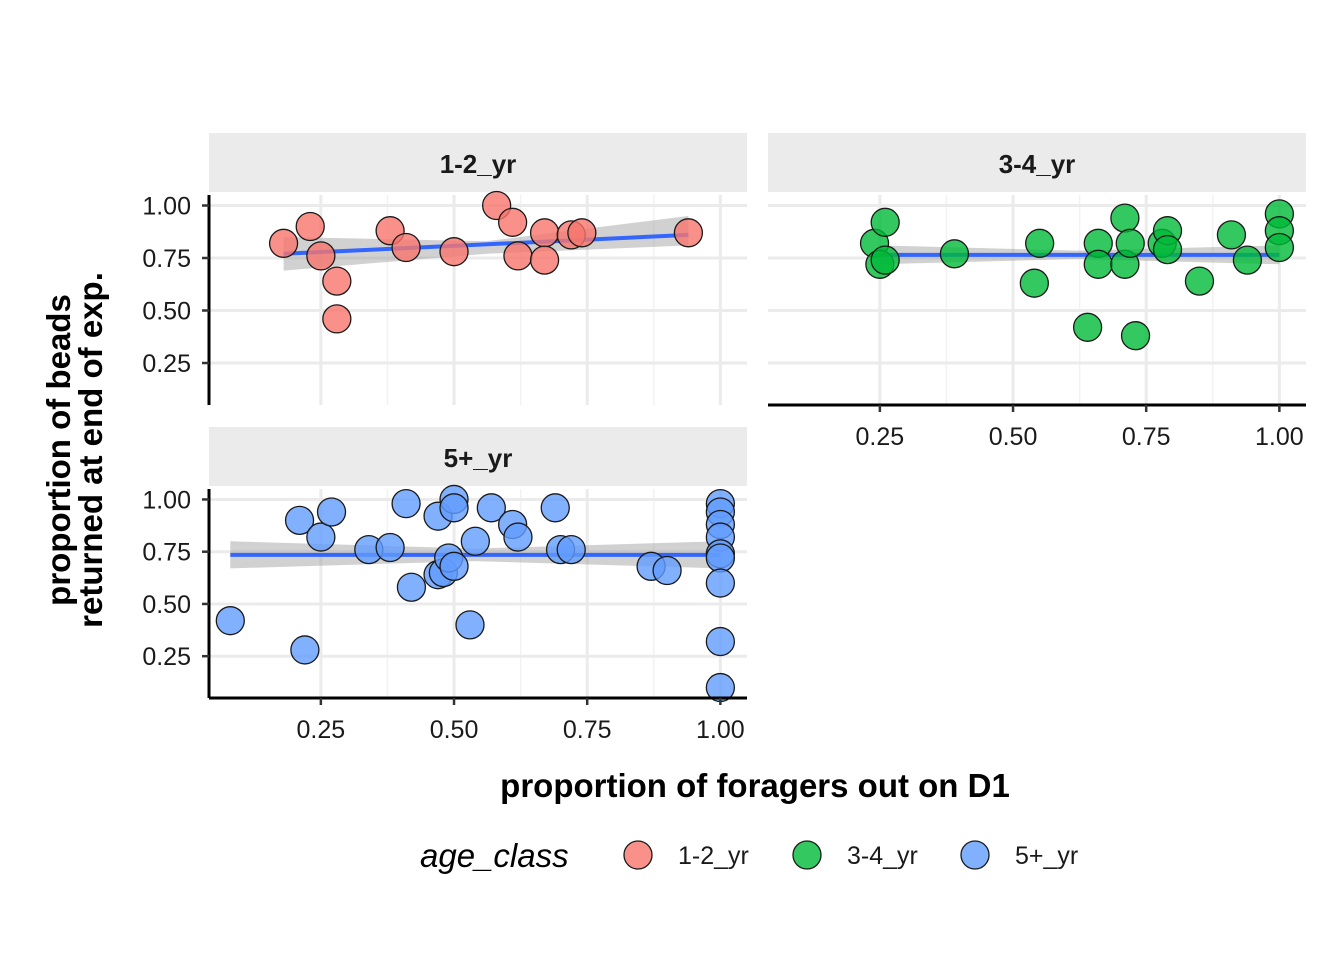 The width and height of the screenshot is (1344, 960). I want to click on facet-panel-5+_yr: 5+_yr 0.25 0.50 0.75 1.00 0.25 0.50 0.75 1.00, so click(444, 585).